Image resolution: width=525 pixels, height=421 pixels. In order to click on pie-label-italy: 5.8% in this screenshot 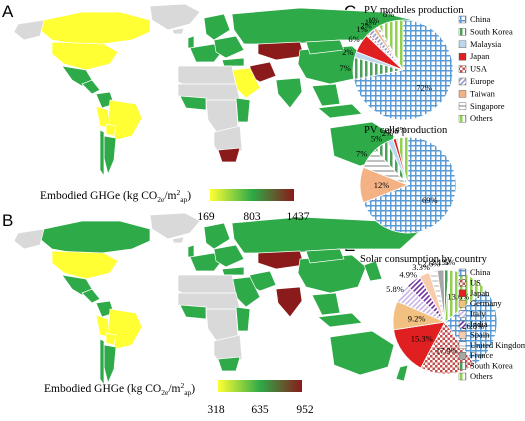, I will do `click(395, 289)`.